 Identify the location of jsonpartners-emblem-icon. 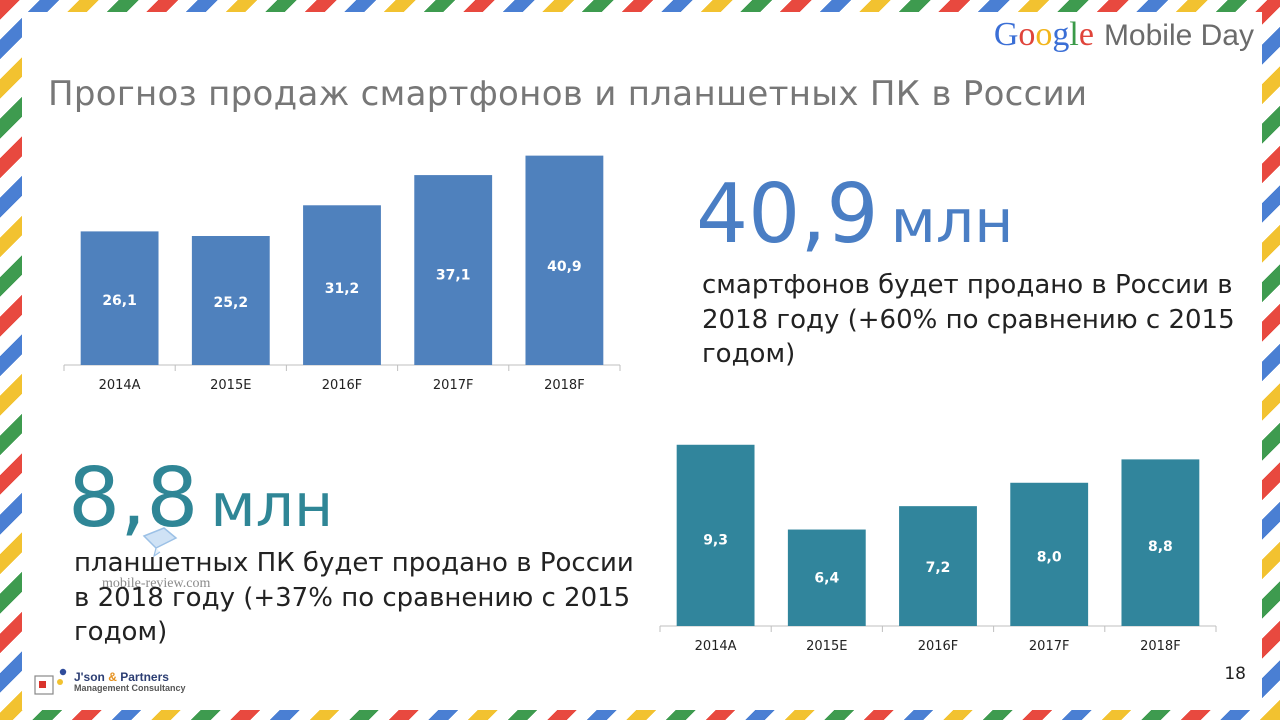
(50, 681).